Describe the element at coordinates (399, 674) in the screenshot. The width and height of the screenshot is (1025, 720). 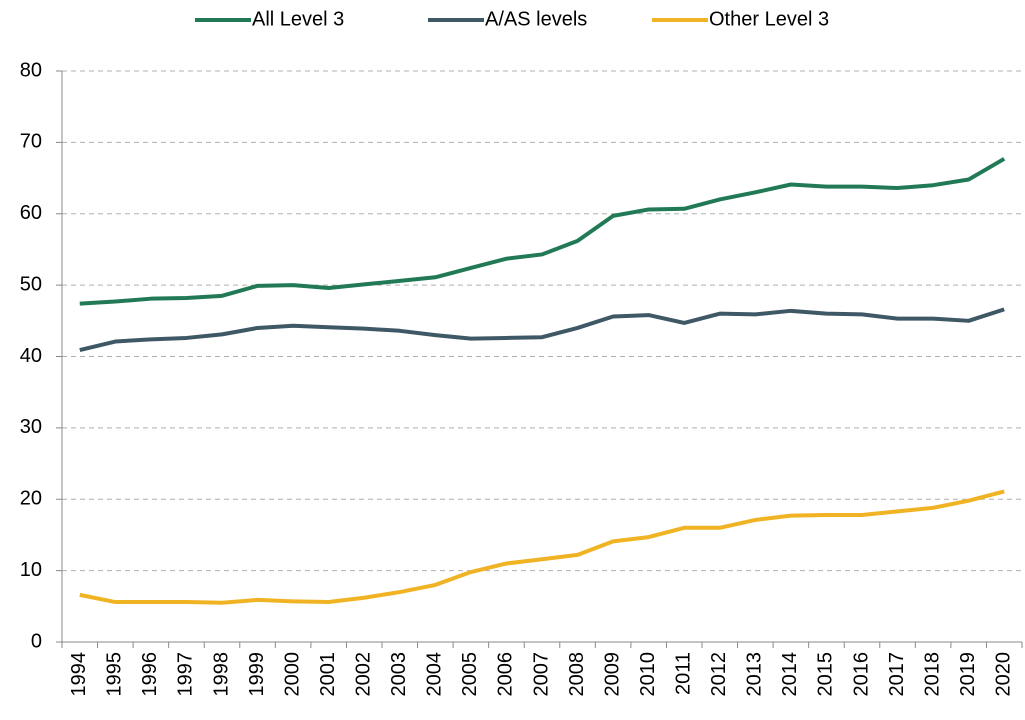
I see `x-tick-label: 2003` at that location.